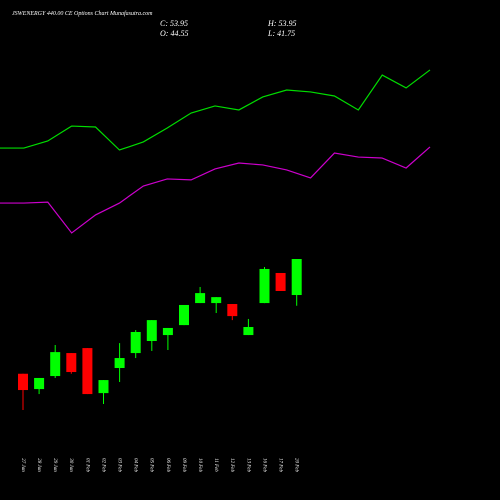  Describe the element at coordinates (70, 465) in the screenshot. I see `x-tick-label: 30 Jan` at that location.